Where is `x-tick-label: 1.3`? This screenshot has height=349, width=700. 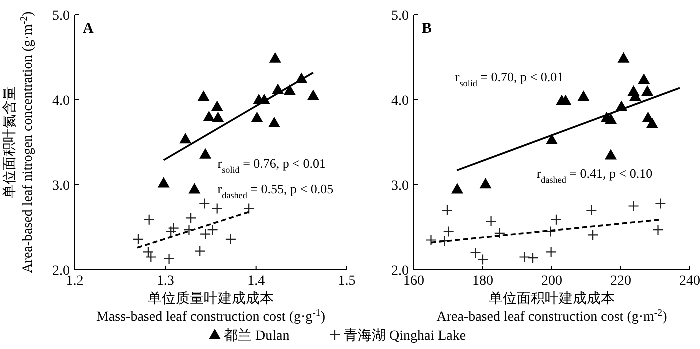 x-tick-label: 1.3 is located at coordinates (165, 281).